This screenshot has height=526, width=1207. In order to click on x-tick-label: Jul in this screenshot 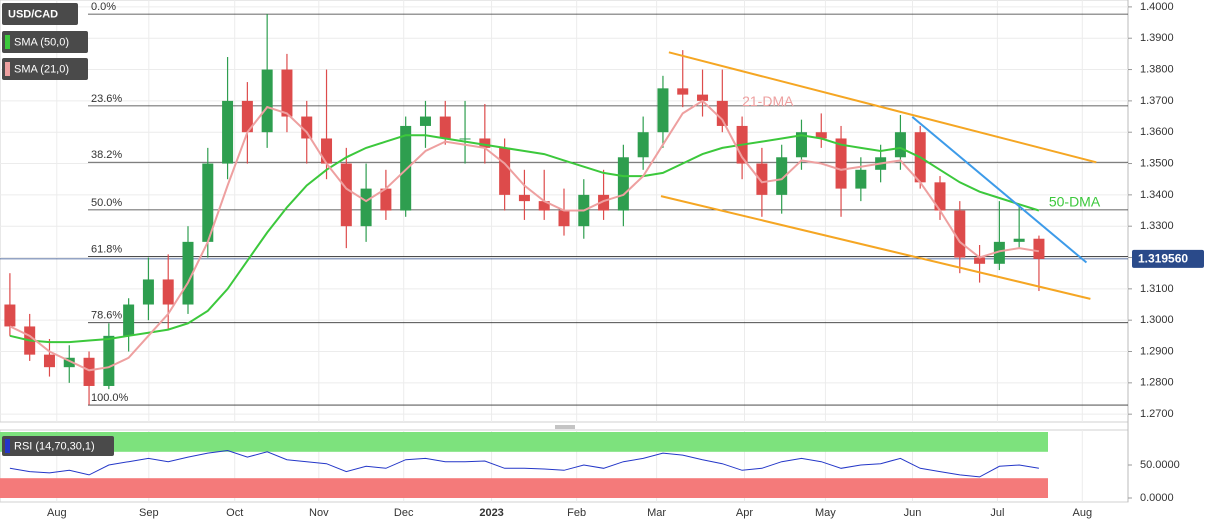, I will do `click(997, 513)`.